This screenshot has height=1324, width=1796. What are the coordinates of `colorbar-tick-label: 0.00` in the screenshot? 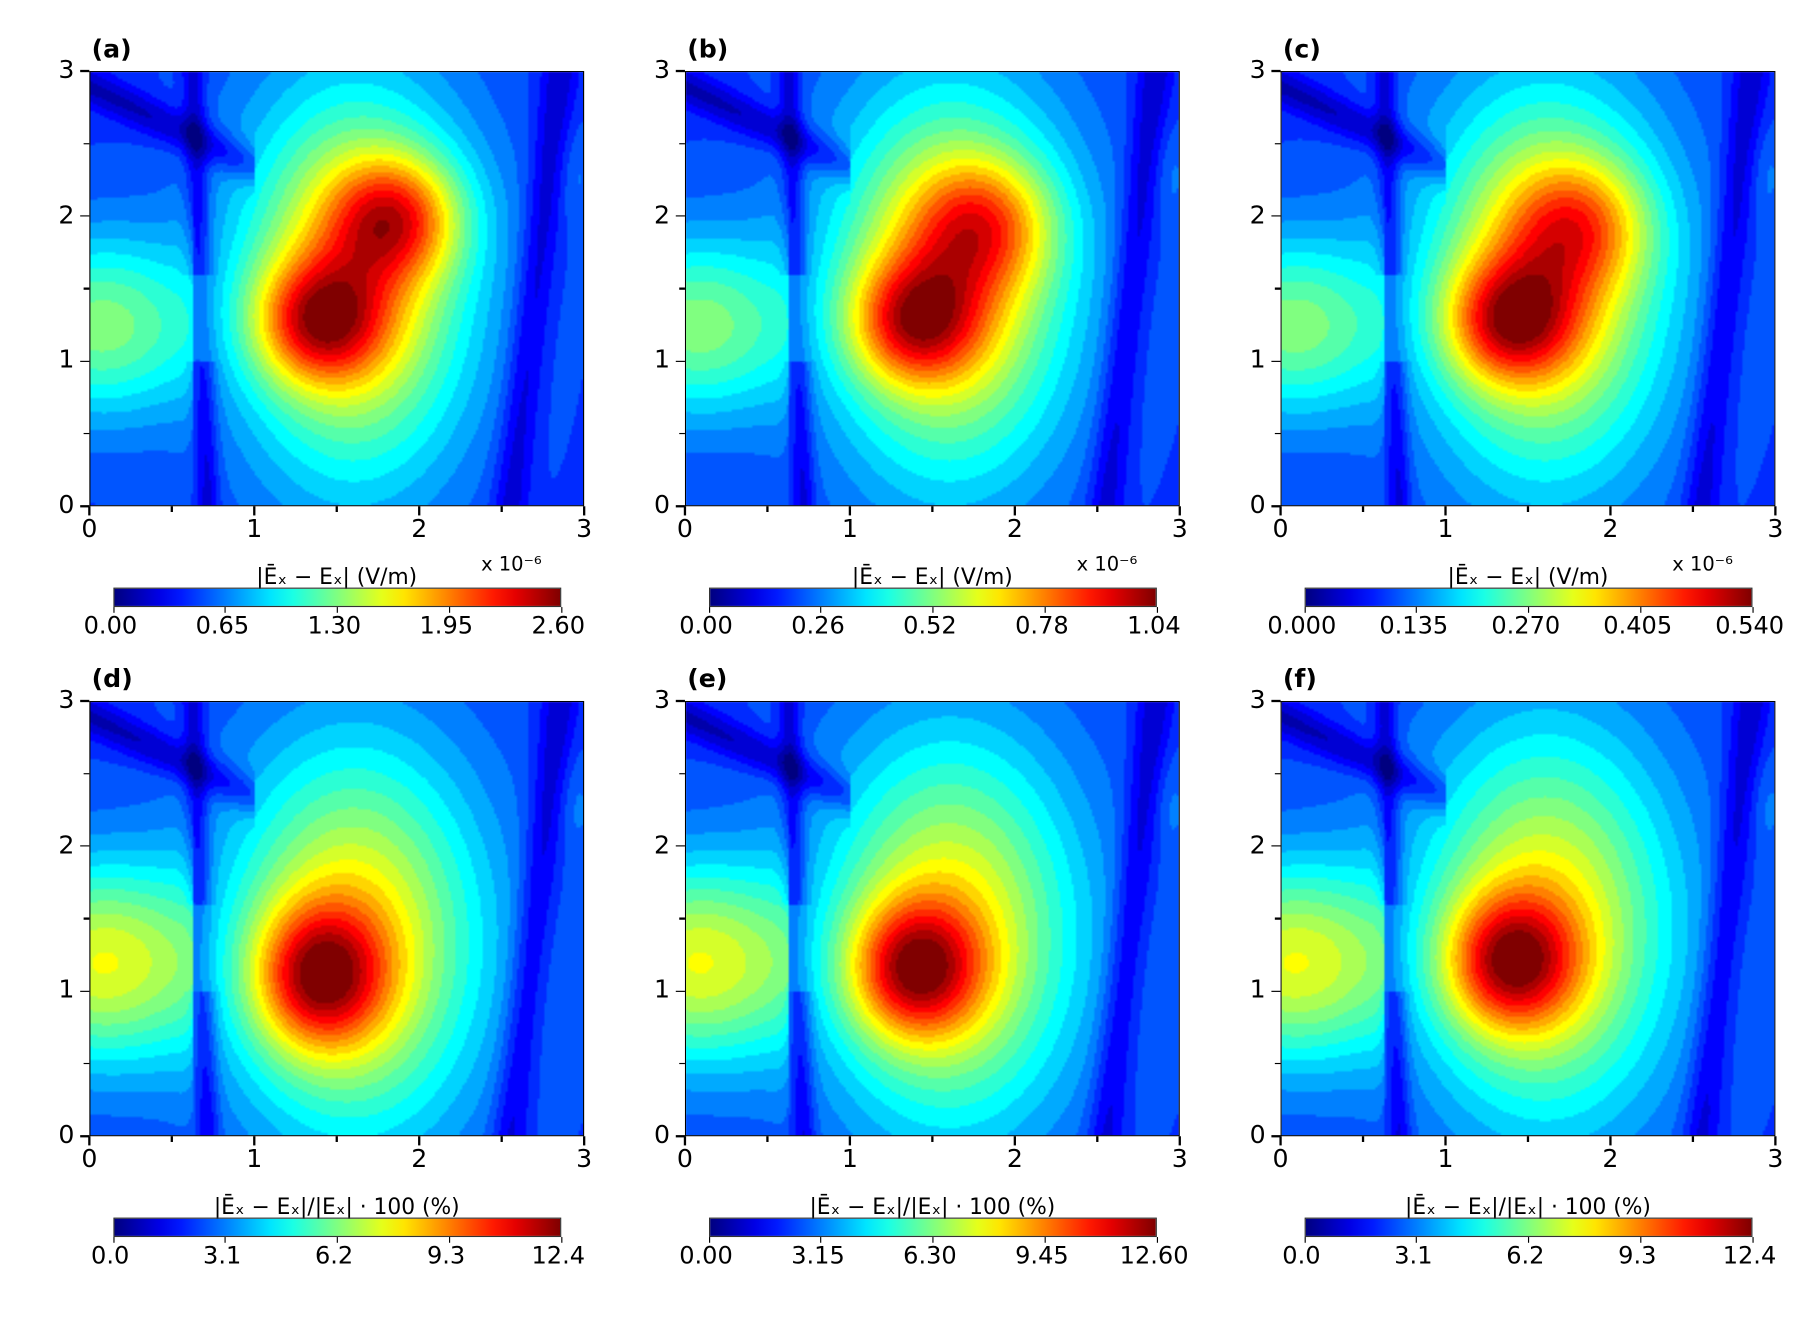 It's located at (706, 1255).